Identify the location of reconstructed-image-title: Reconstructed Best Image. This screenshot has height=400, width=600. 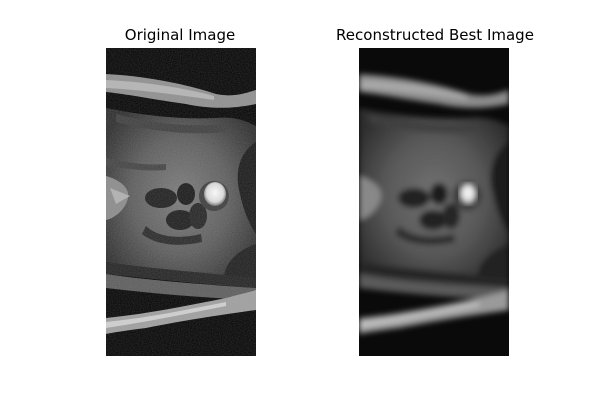
(435, 35).